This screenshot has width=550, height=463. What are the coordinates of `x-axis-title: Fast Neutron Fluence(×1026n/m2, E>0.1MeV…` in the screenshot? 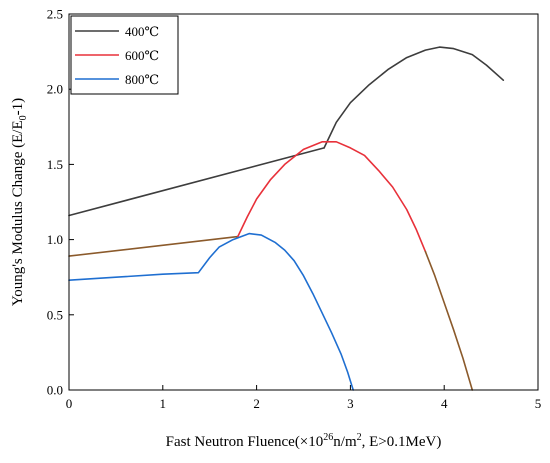 It's located at (304, 441).